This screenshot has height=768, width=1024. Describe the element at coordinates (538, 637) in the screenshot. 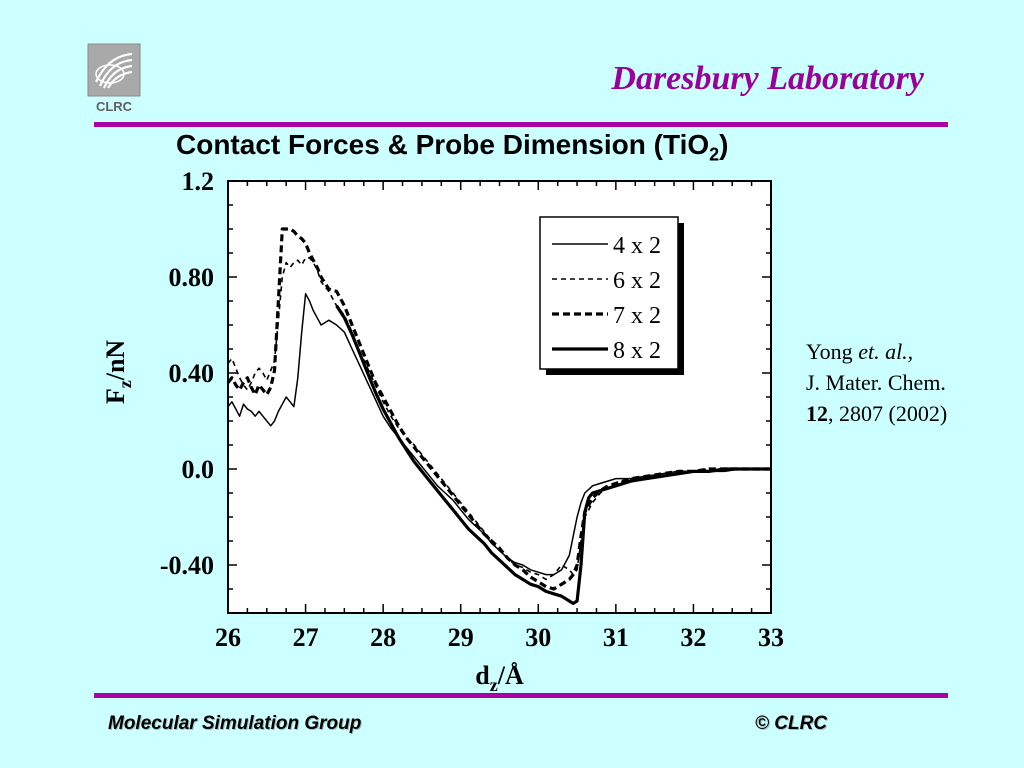

I see `x-tick-label: 30` at that location.